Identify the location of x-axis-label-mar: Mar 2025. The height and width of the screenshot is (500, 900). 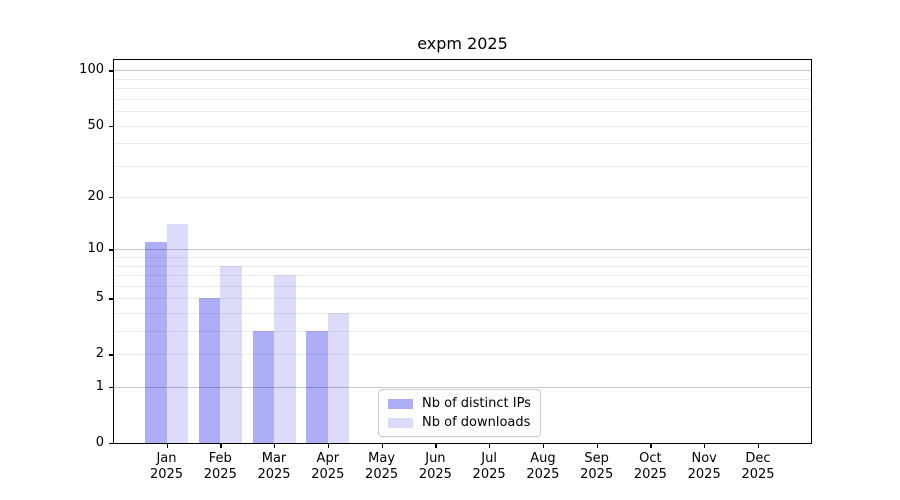
(274, 467).